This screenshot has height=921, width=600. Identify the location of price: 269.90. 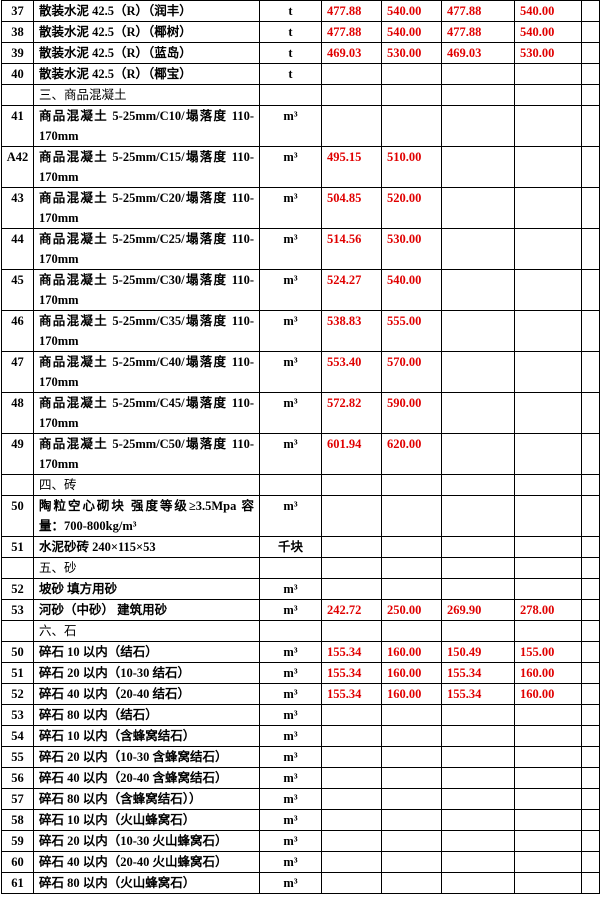
(478, 610).